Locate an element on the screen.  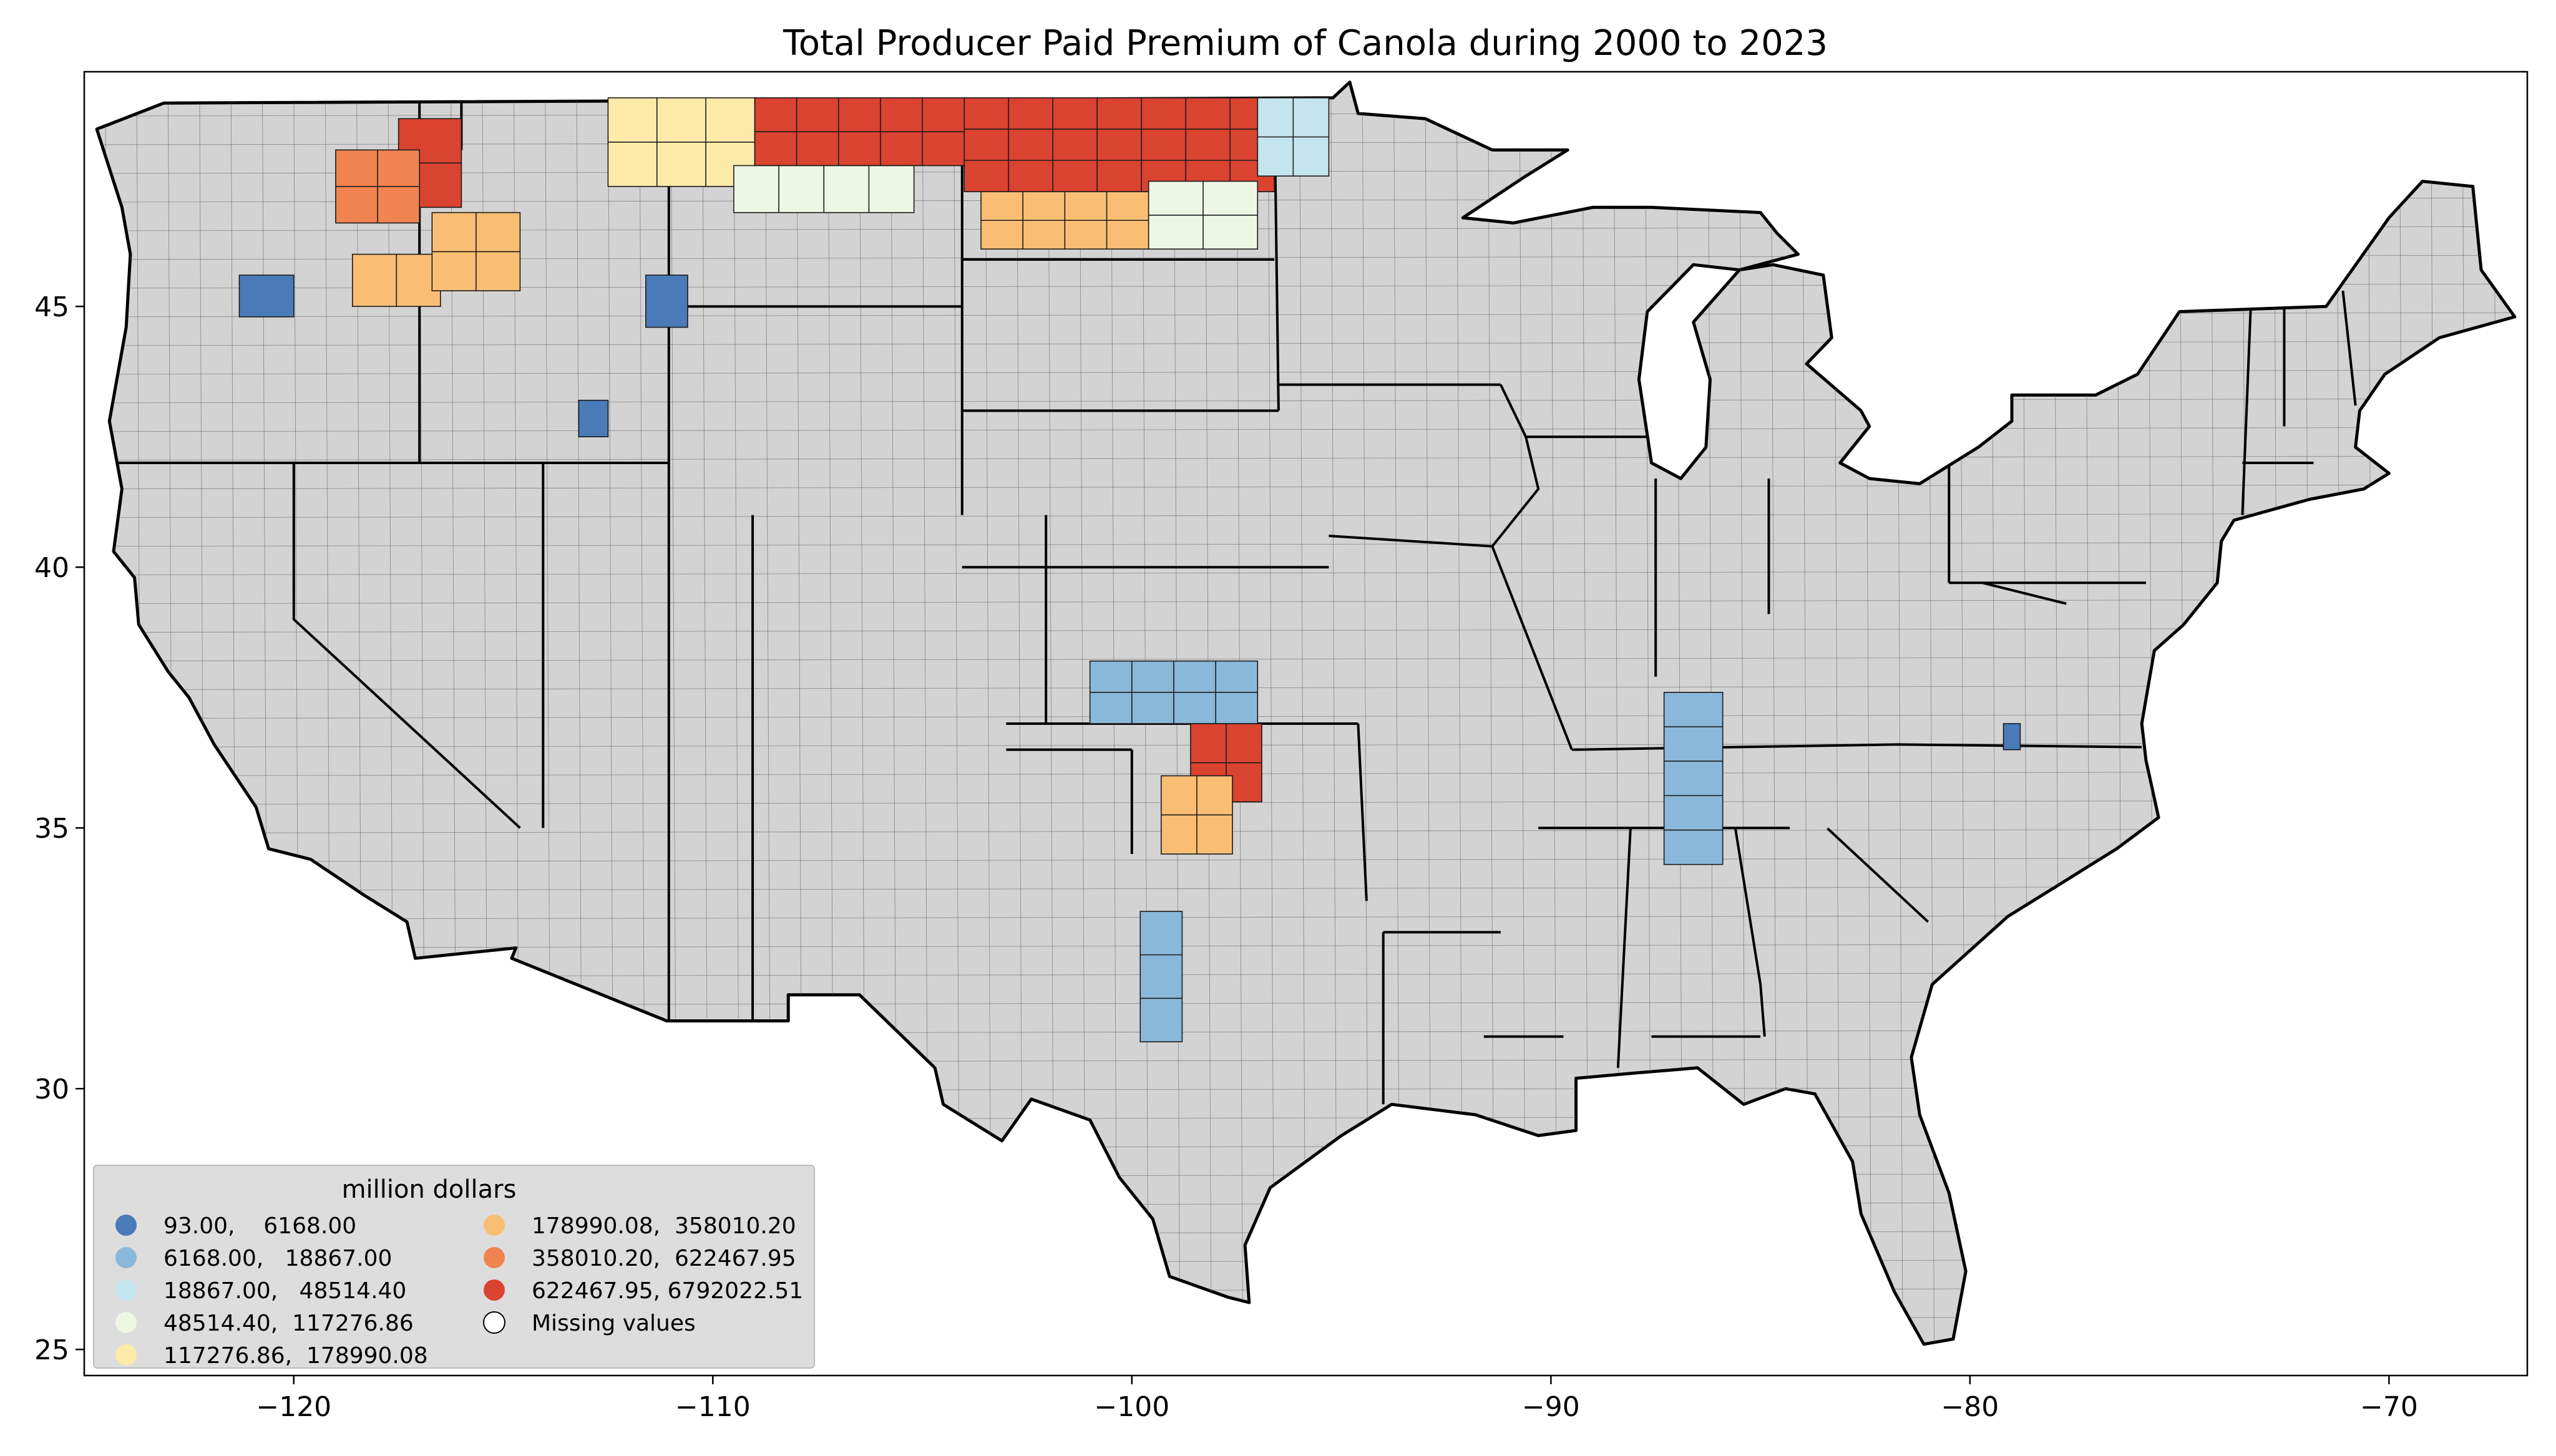
legend-label: 48514.40, 117276.86 is located at coordinates (288, 1323).